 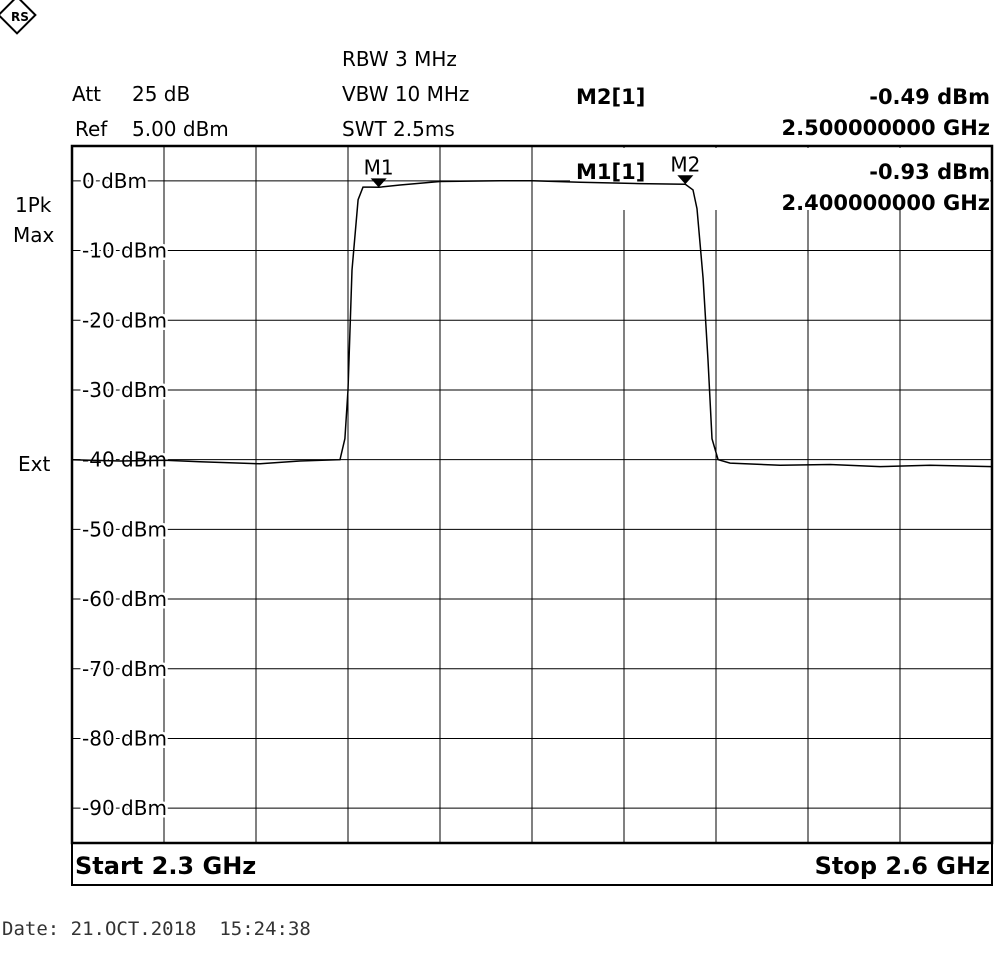 I want to click on marker-readout-value: -0.49 dBm, so click(x=929, y=97).